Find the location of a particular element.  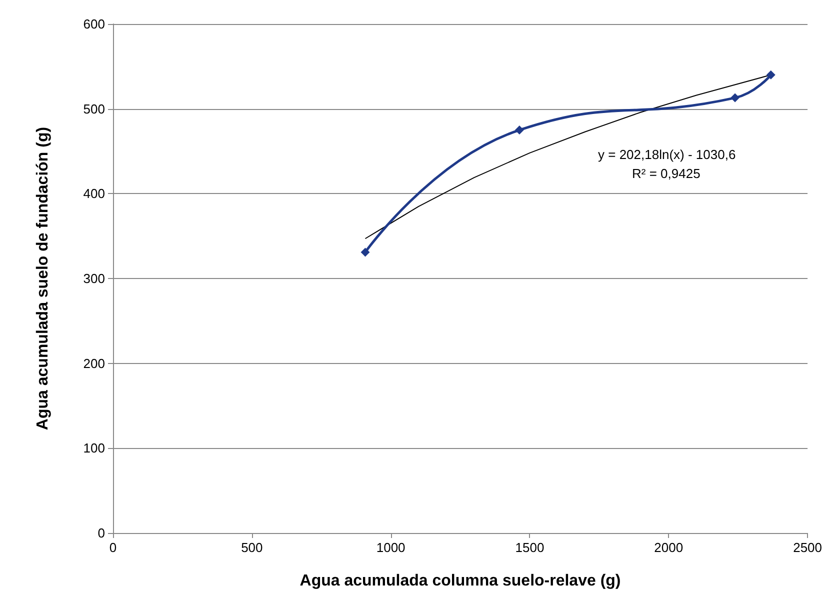

x-tick-label: 0 is located at coordinates (113, 547).